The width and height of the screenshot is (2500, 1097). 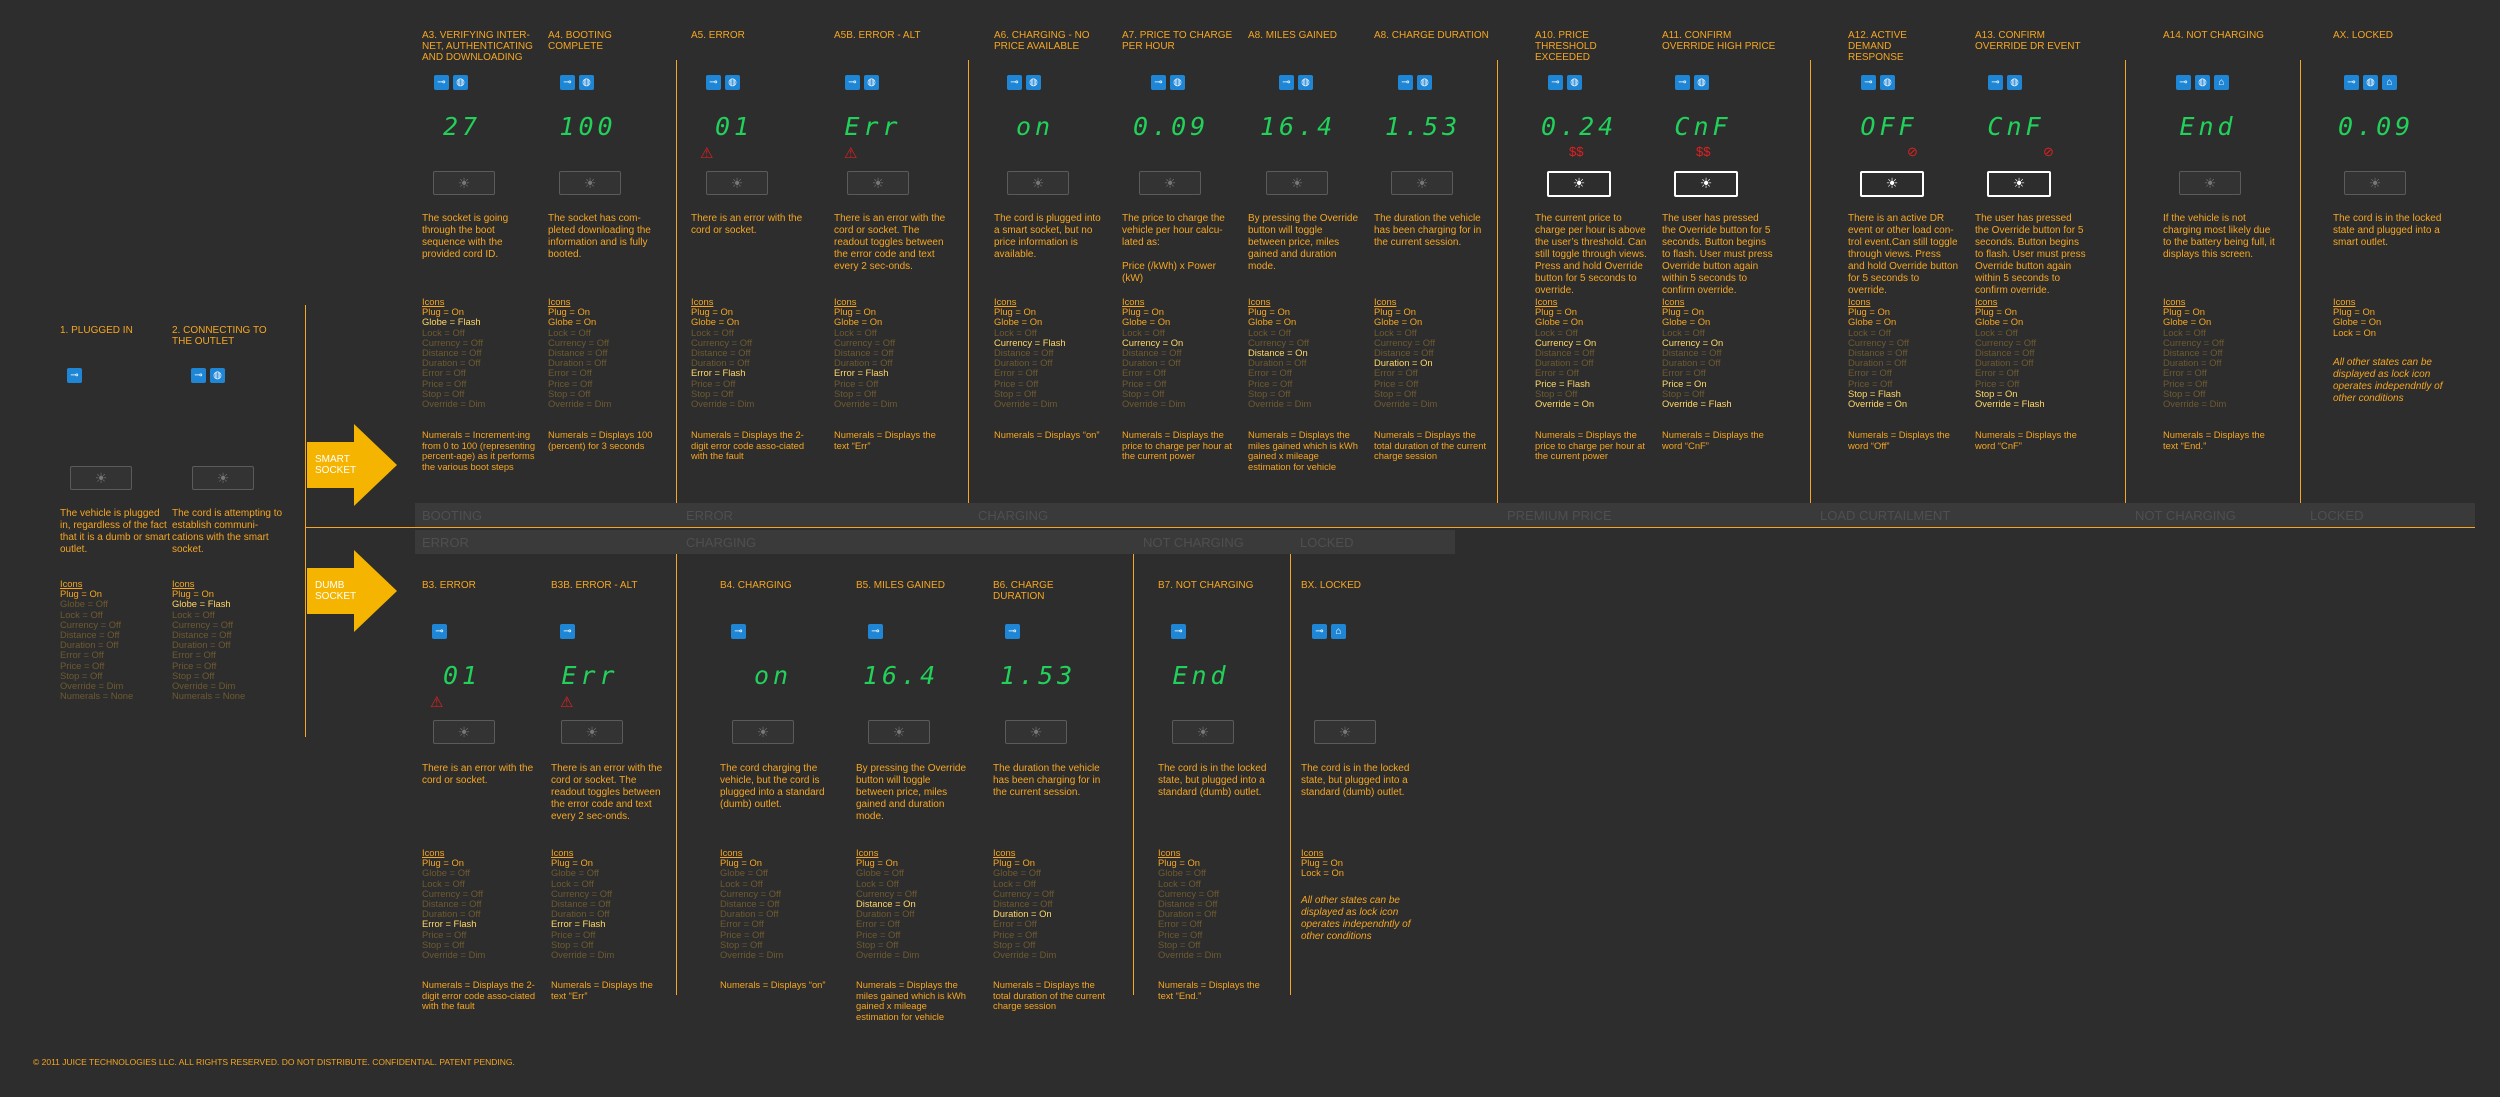 I want to click on numerals-rule: Numerals = Displays the text “End.”, so click(x=2214, y=440).